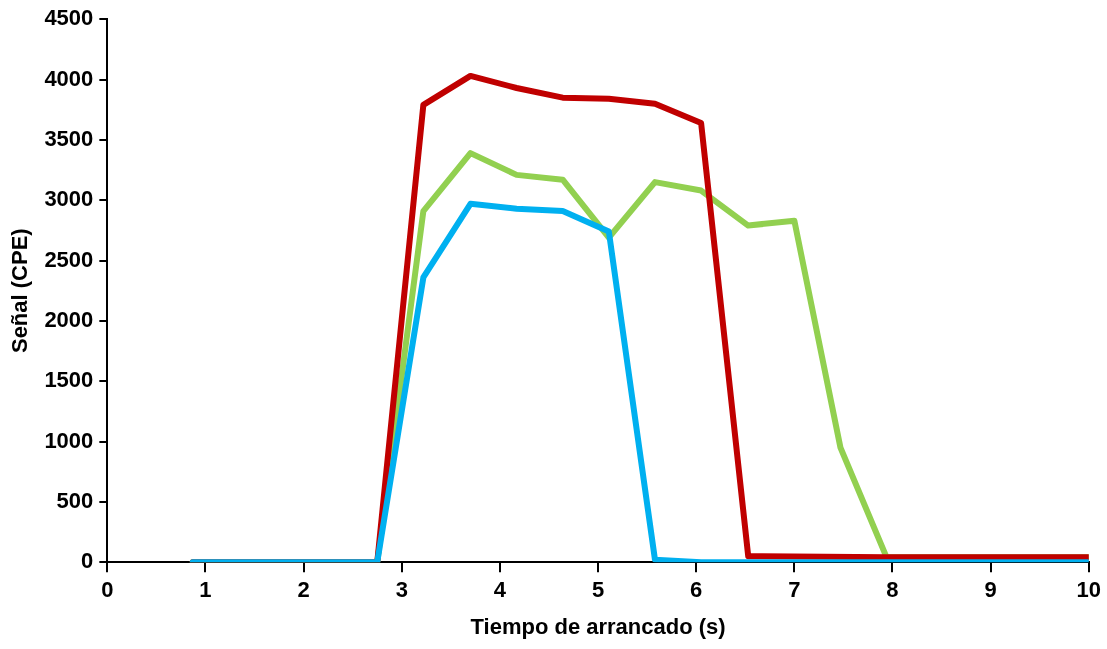  I want to click on y-tick-label: 3000, so click(69, 199).